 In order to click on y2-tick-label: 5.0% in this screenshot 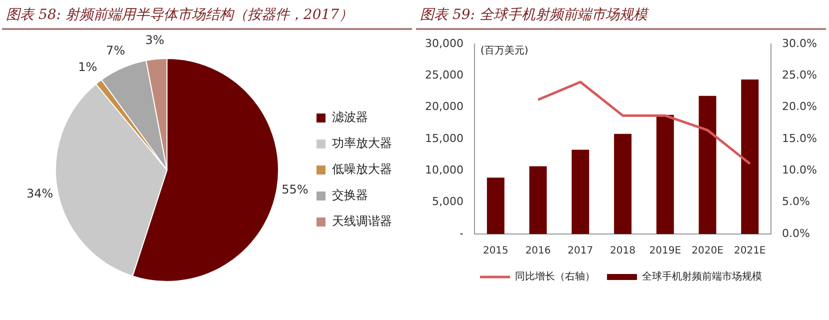, I will do `click(796, 201)`.